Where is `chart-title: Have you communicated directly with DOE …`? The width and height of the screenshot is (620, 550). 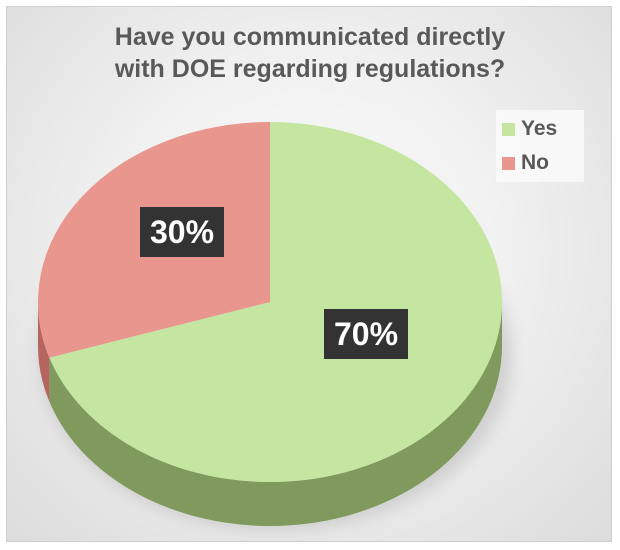
chart-title: Have you communicated directly with DOE … is located at coordinates (310, 53).